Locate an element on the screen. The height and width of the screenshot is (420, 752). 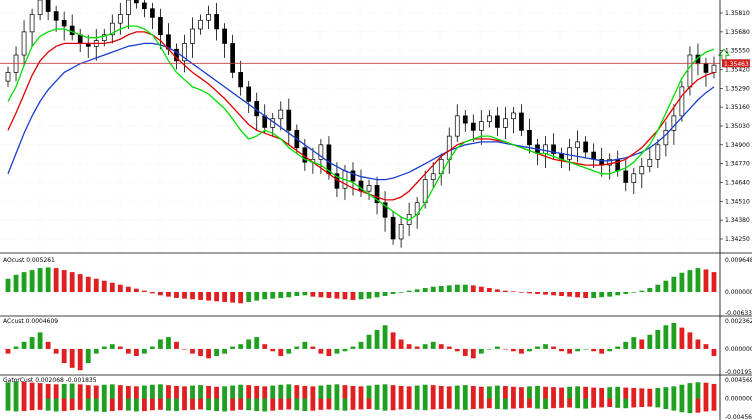
price-tick-label: 1.35810 is located at coordinates (737, 13).